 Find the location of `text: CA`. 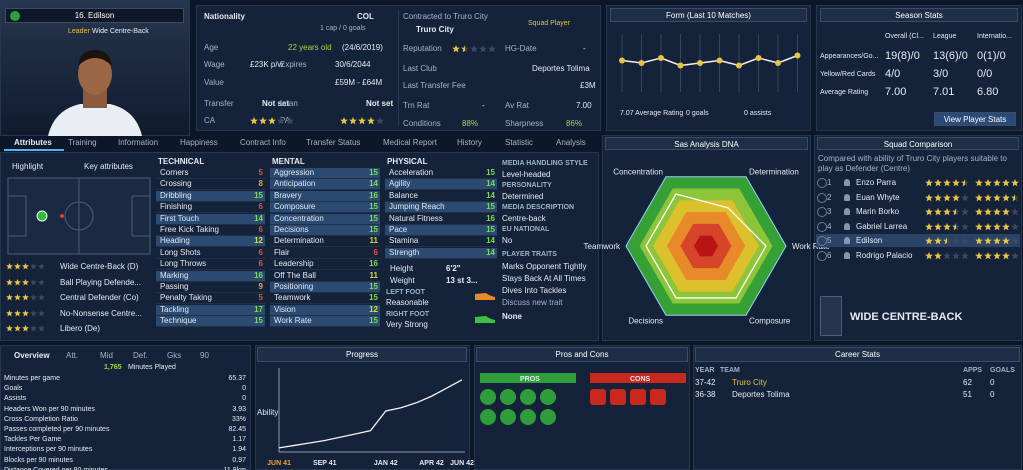

text: CA is located at coordinates (210, 120).